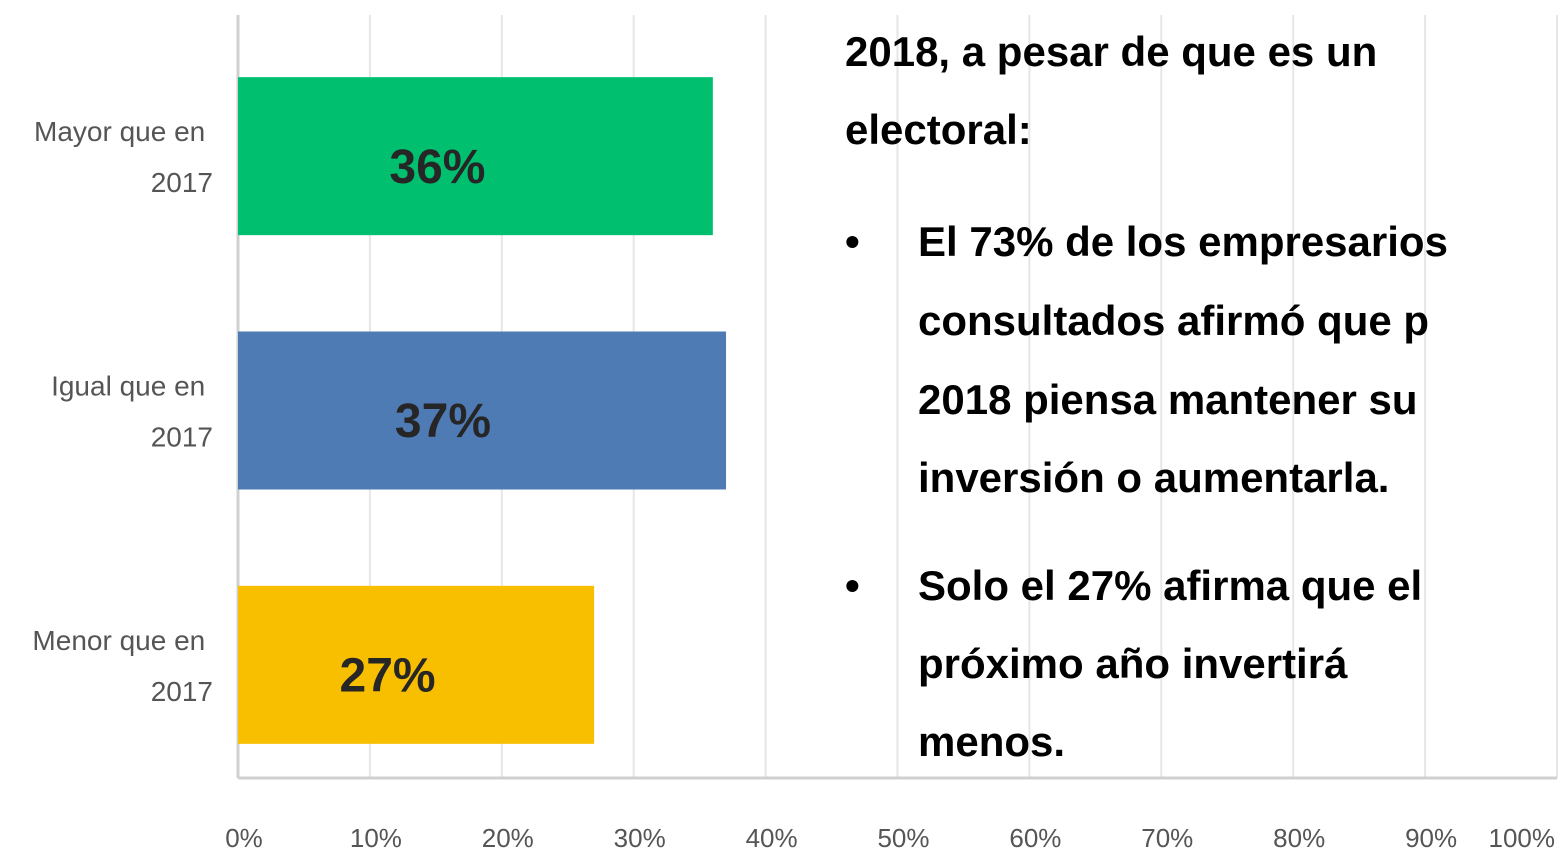 This screenshot has height=856, width=1565. I want to click on x-tick-label: 70%, so click(1167, 838).